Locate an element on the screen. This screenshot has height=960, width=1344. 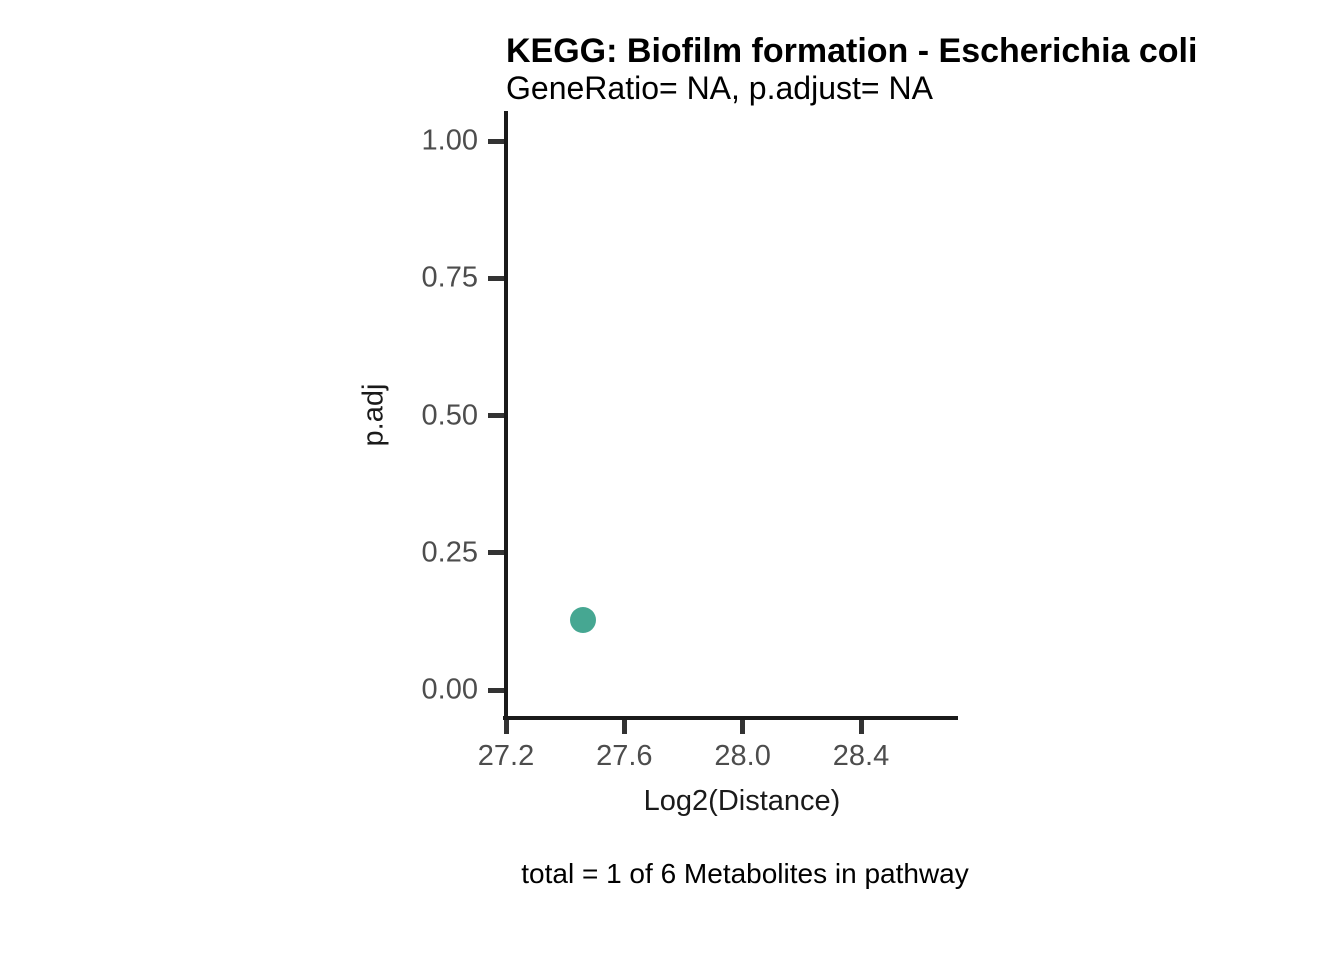
y-tick-label: 0.75 is located at coordinates (449, 277).